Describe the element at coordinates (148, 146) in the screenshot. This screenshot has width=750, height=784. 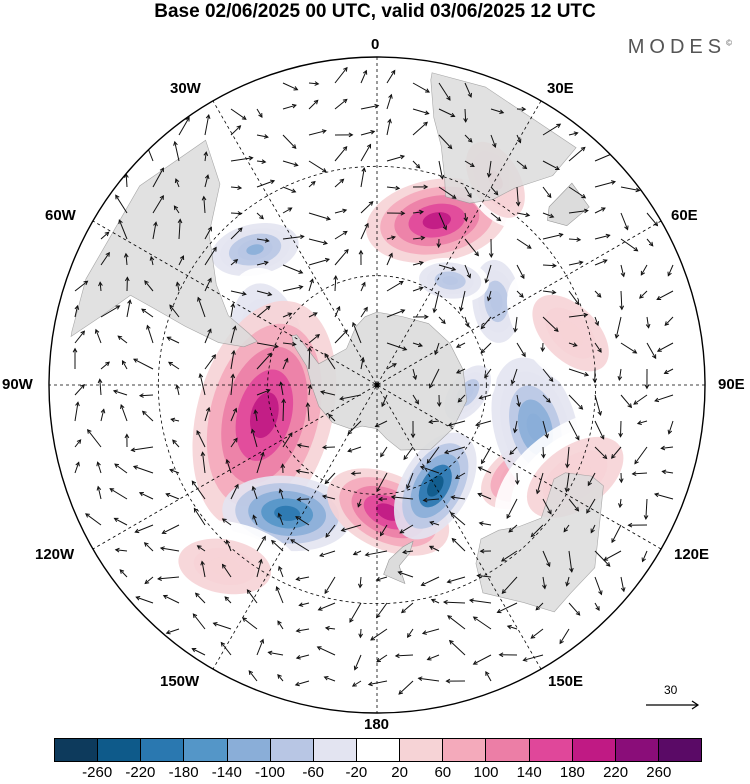
I see `wind-arrowhead` at that location.